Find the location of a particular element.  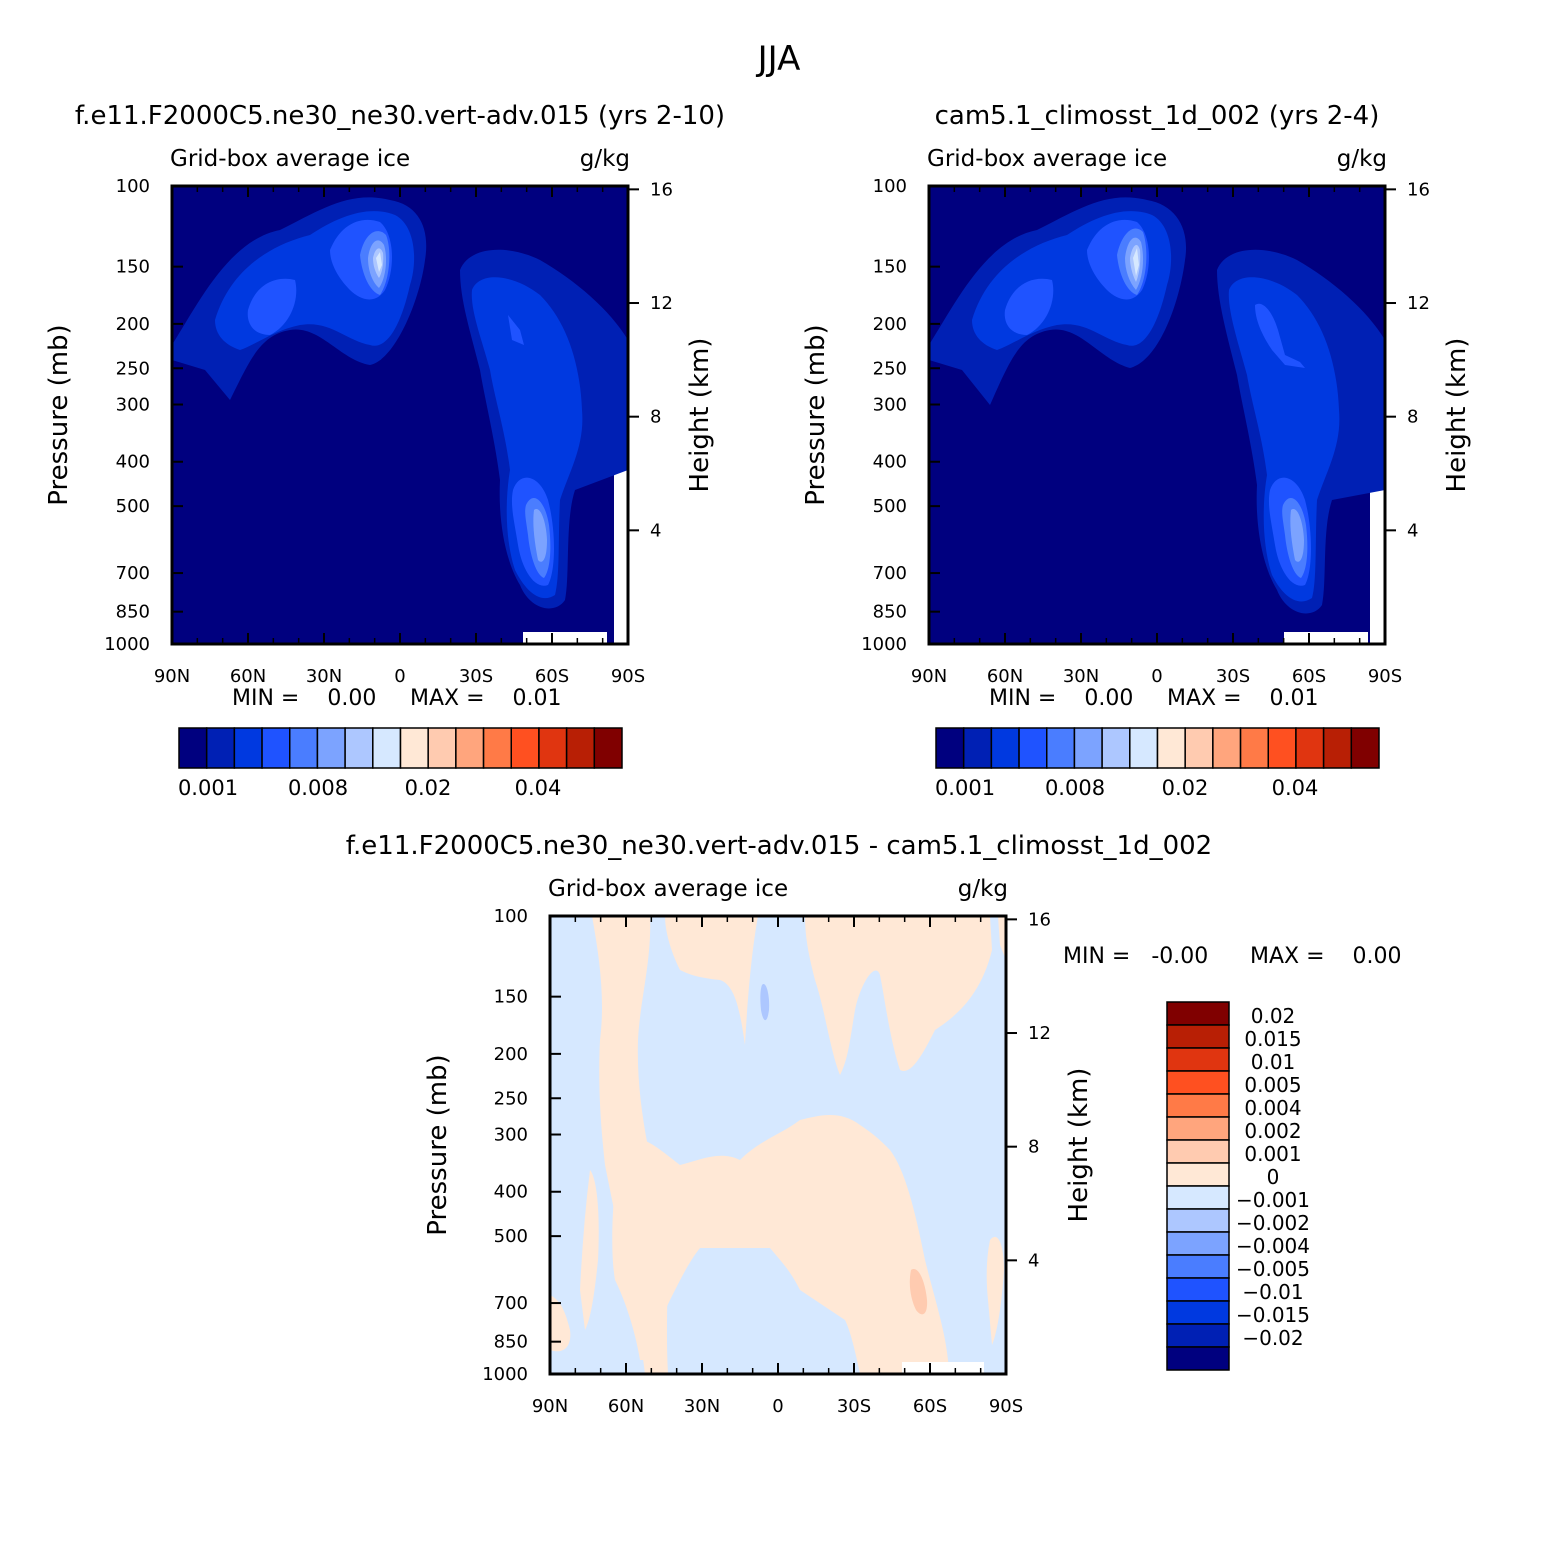

panel-1-units-label: g/kg is located at coordinates (605, 159).